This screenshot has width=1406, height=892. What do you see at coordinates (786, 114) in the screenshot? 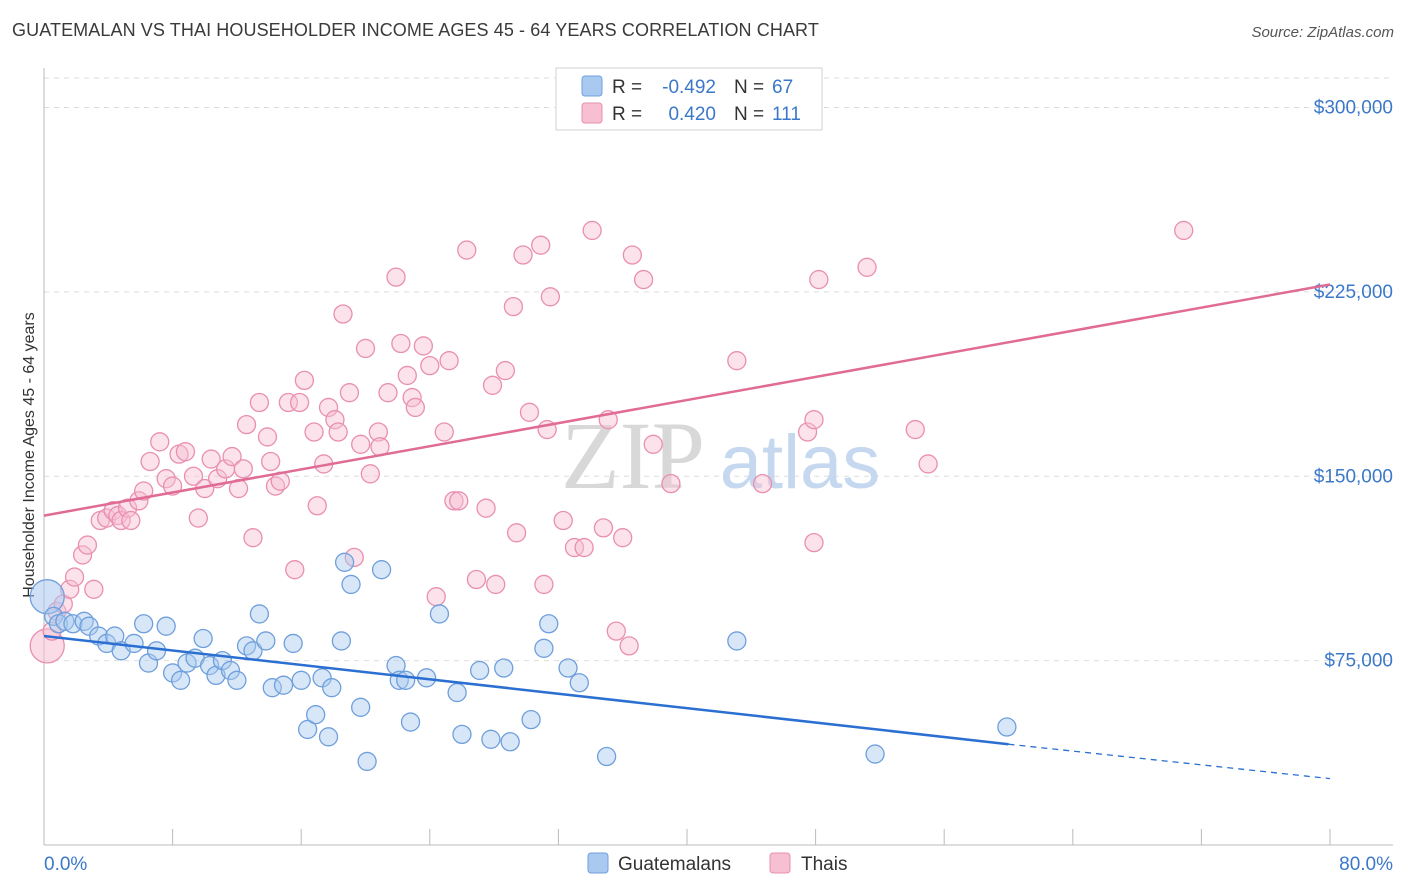
I see `legend-n-value-2: 111` at bounding box center [786, 114].